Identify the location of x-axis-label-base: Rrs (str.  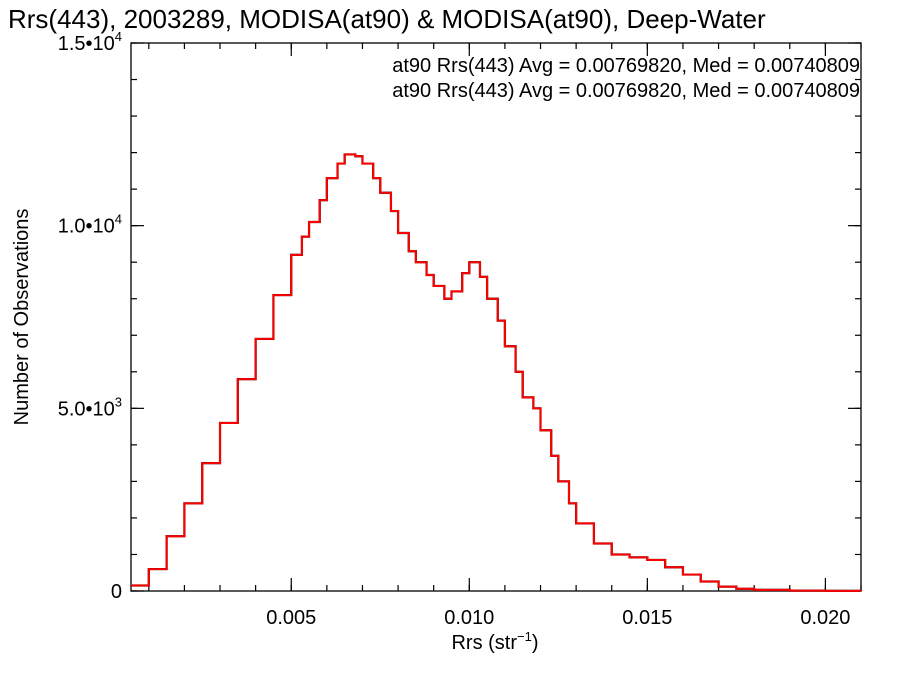
(484, 643).